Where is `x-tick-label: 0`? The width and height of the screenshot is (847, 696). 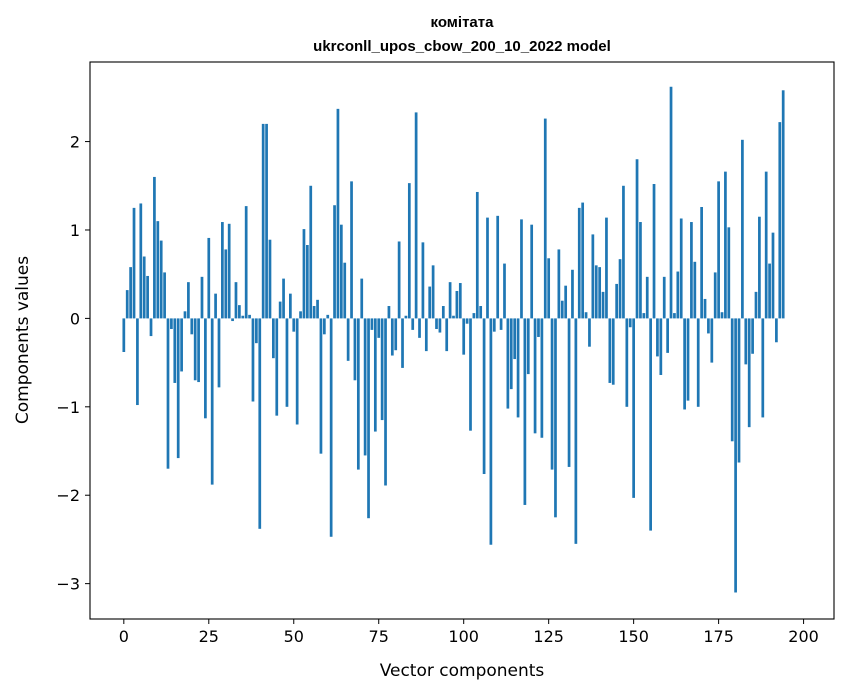 x-tick-label: 0 is located at coordinates (124, 636).